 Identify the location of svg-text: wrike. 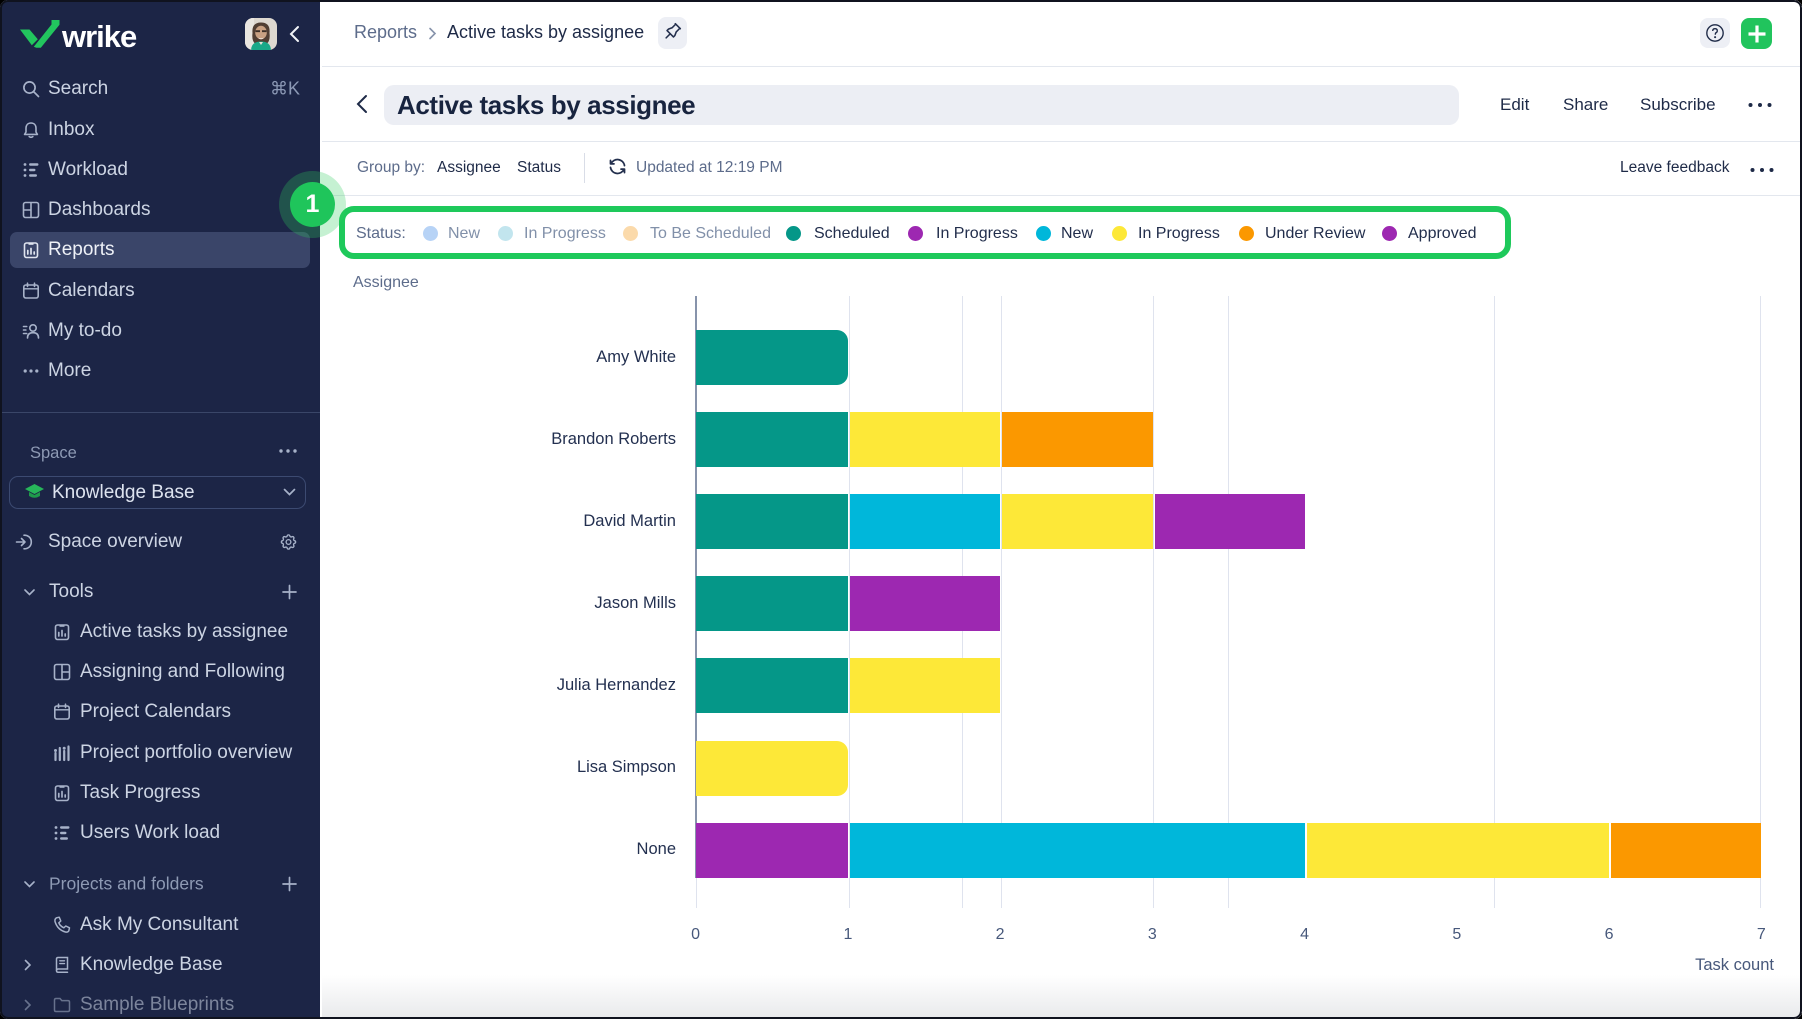
(99, 34).